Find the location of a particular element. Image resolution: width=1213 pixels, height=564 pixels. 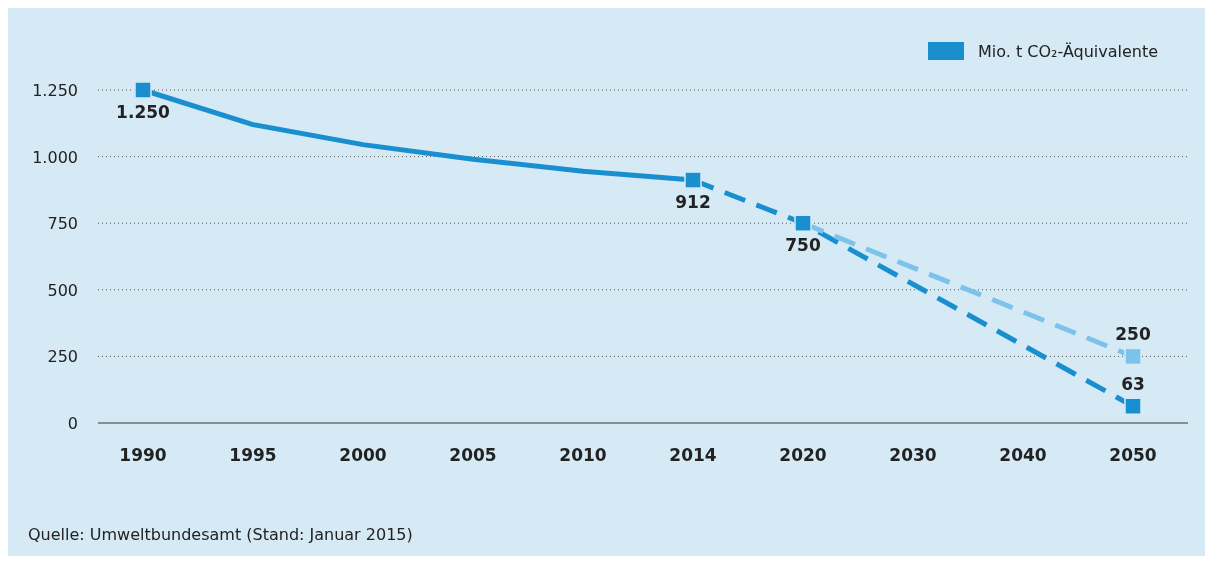

y-tick-label: 500 is located at coordinates (62, 290).